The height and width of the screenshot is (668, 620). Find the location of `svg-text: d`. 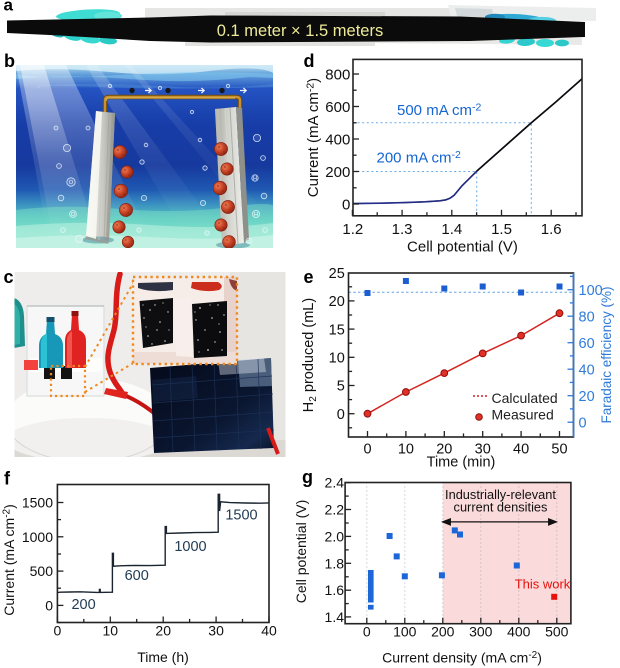

svg-text: d is located at coordinates (309, 61).